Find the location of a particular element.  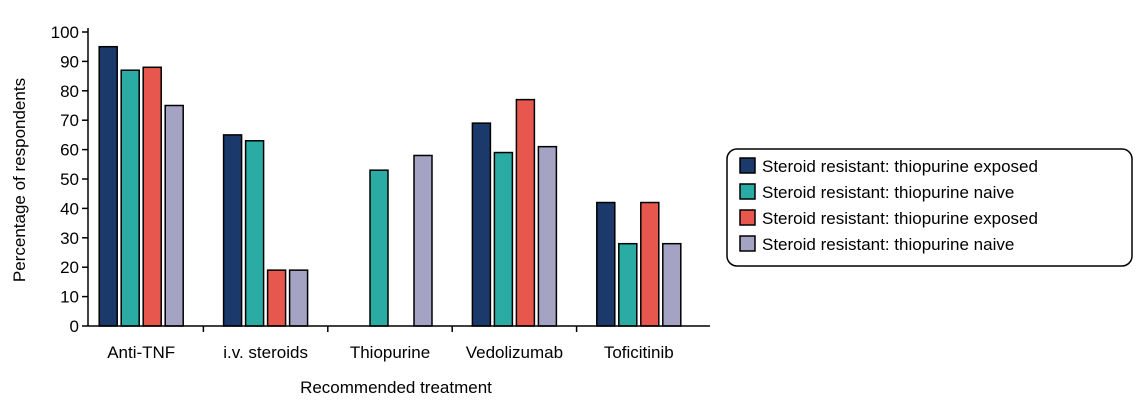

y-axis-title: Percentage of respondents is located at coordinates (19, 180).